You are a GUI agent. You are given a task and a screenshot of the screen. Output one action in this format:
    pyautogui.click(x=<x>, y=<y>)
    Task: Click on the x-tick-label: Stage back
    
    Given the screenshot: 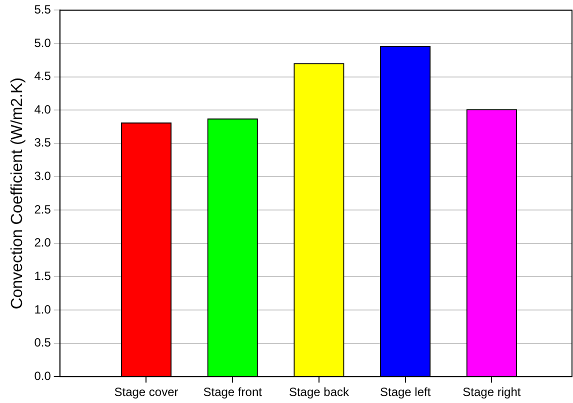 What is the action you would take?
    pyautogui.click(x=319, y=392)
    